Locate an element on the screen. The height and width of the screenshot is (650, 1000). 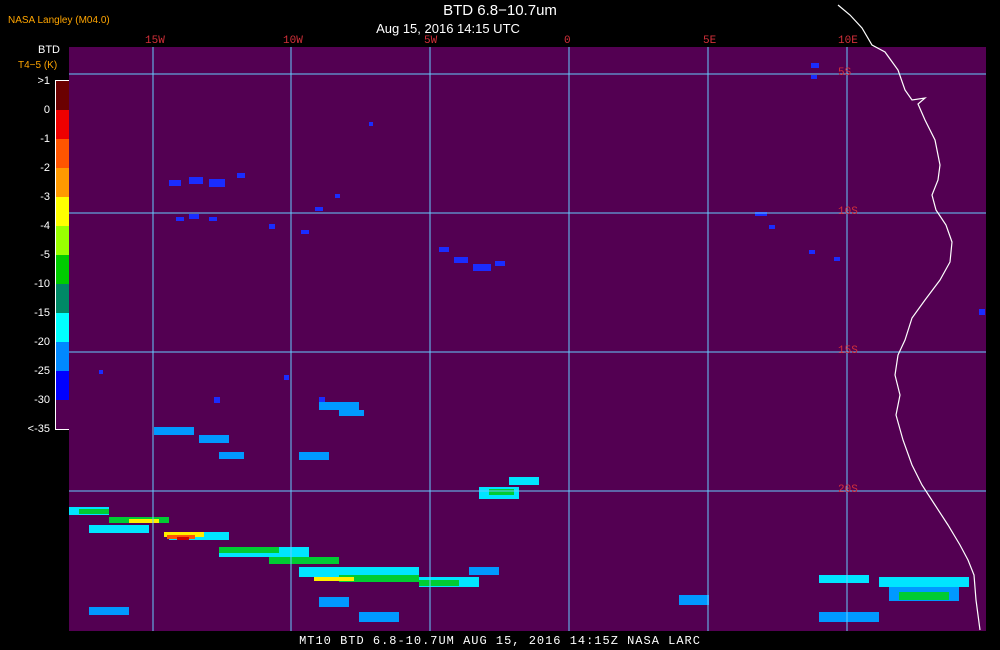
lon-label-5w: 5W is located at coordinates (431, 41).